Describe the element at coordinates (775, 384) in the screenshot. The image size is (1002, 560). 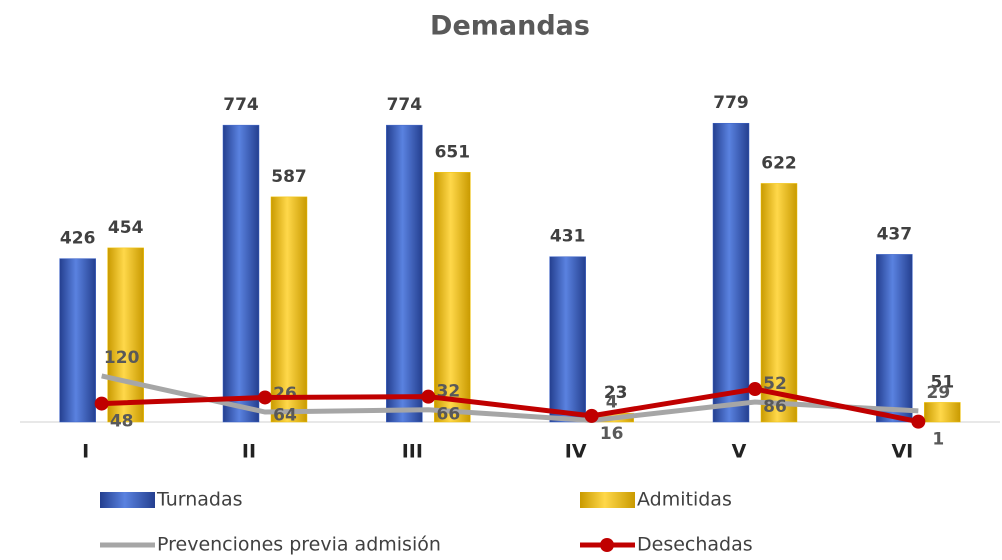
I see `data-label: 52` at that location.